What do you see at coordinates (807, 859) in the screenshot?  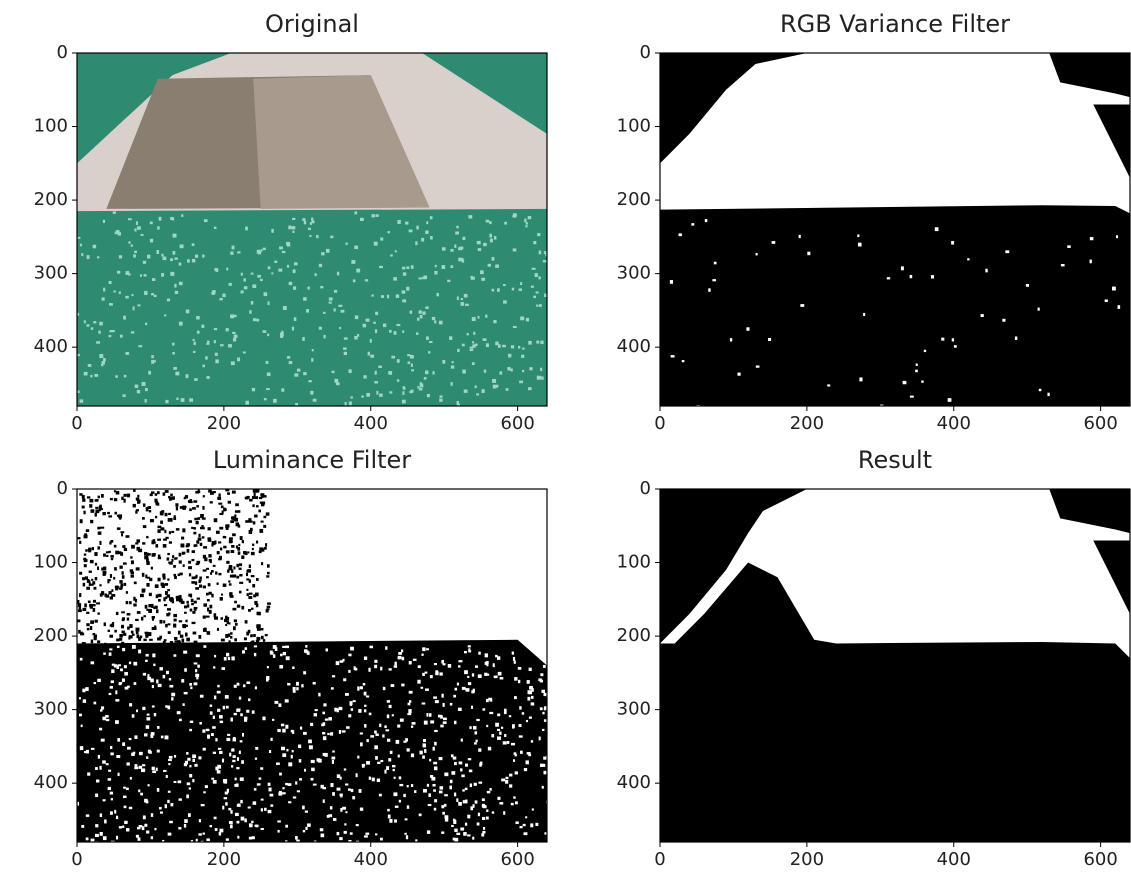 I see `x-tick-label: 200` at bounding box center [807, 859].